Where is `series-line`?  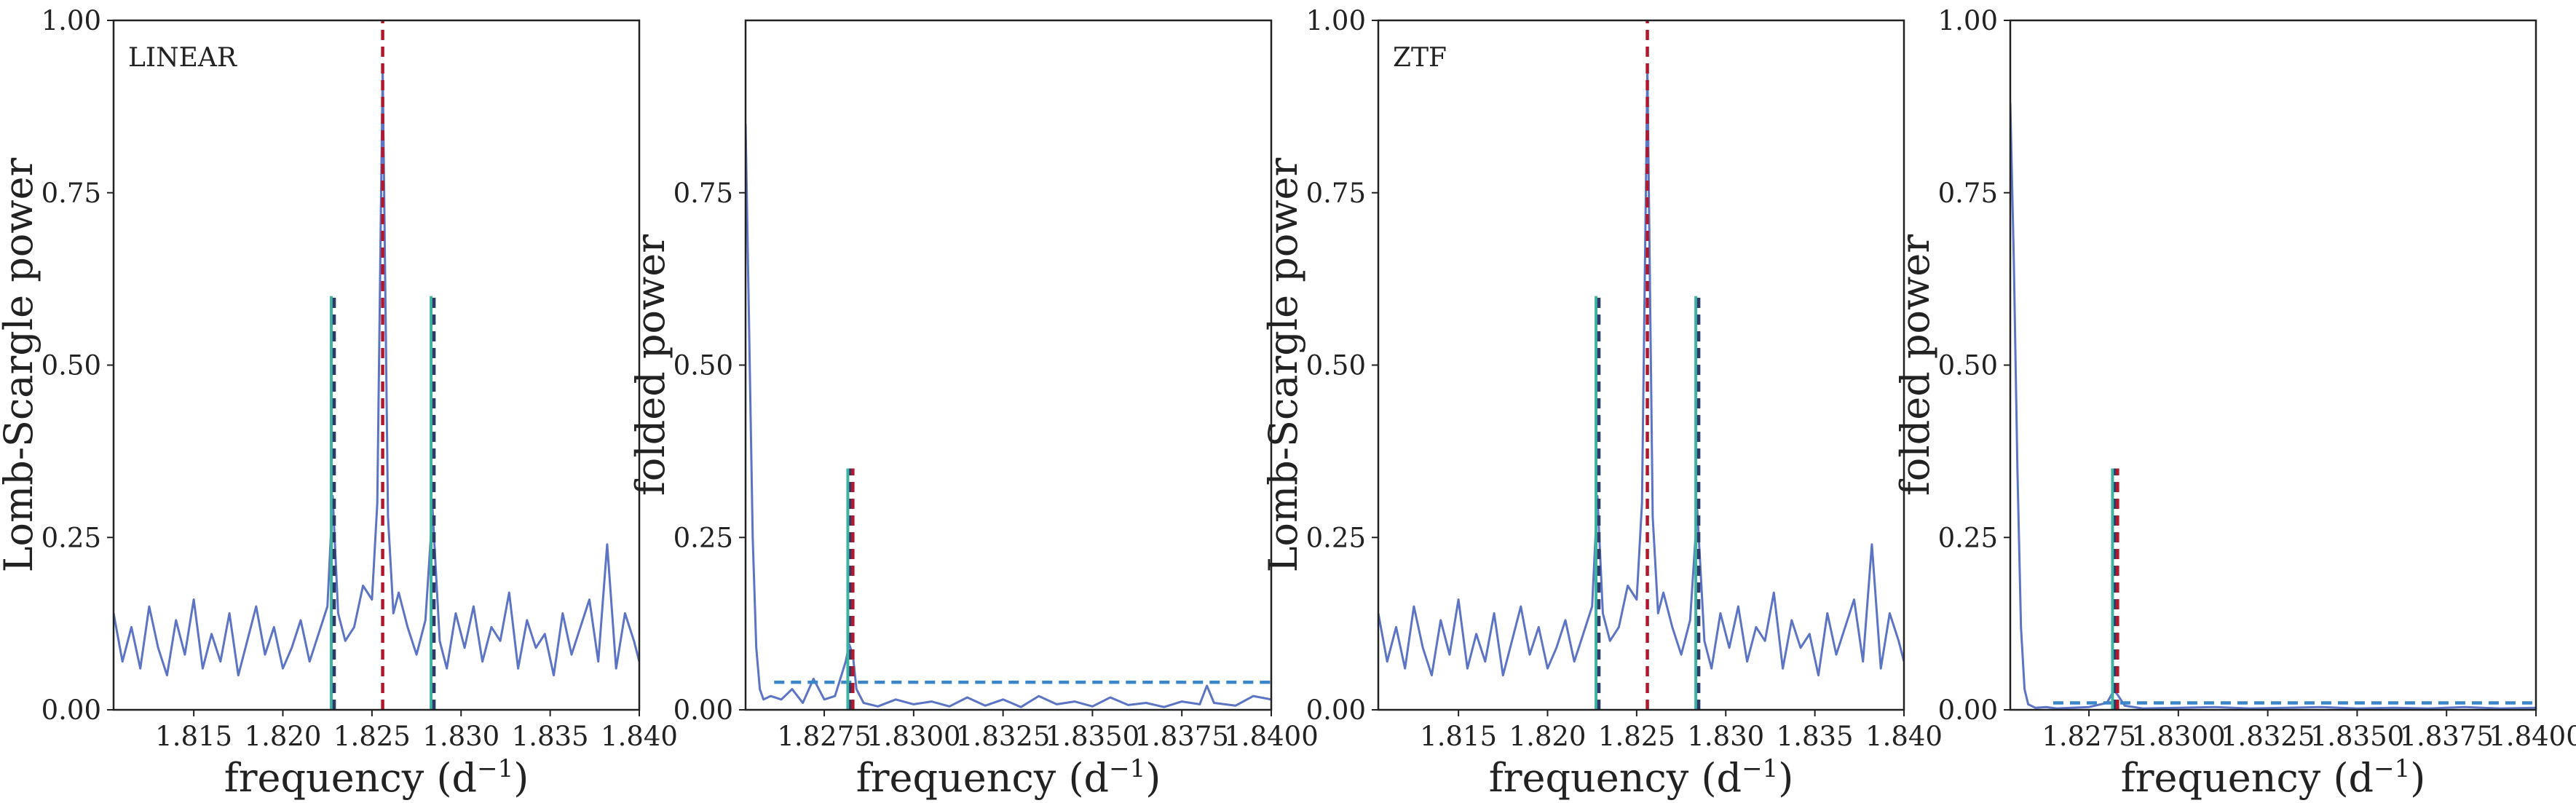 series-line is located at coordinates (1008, 416).